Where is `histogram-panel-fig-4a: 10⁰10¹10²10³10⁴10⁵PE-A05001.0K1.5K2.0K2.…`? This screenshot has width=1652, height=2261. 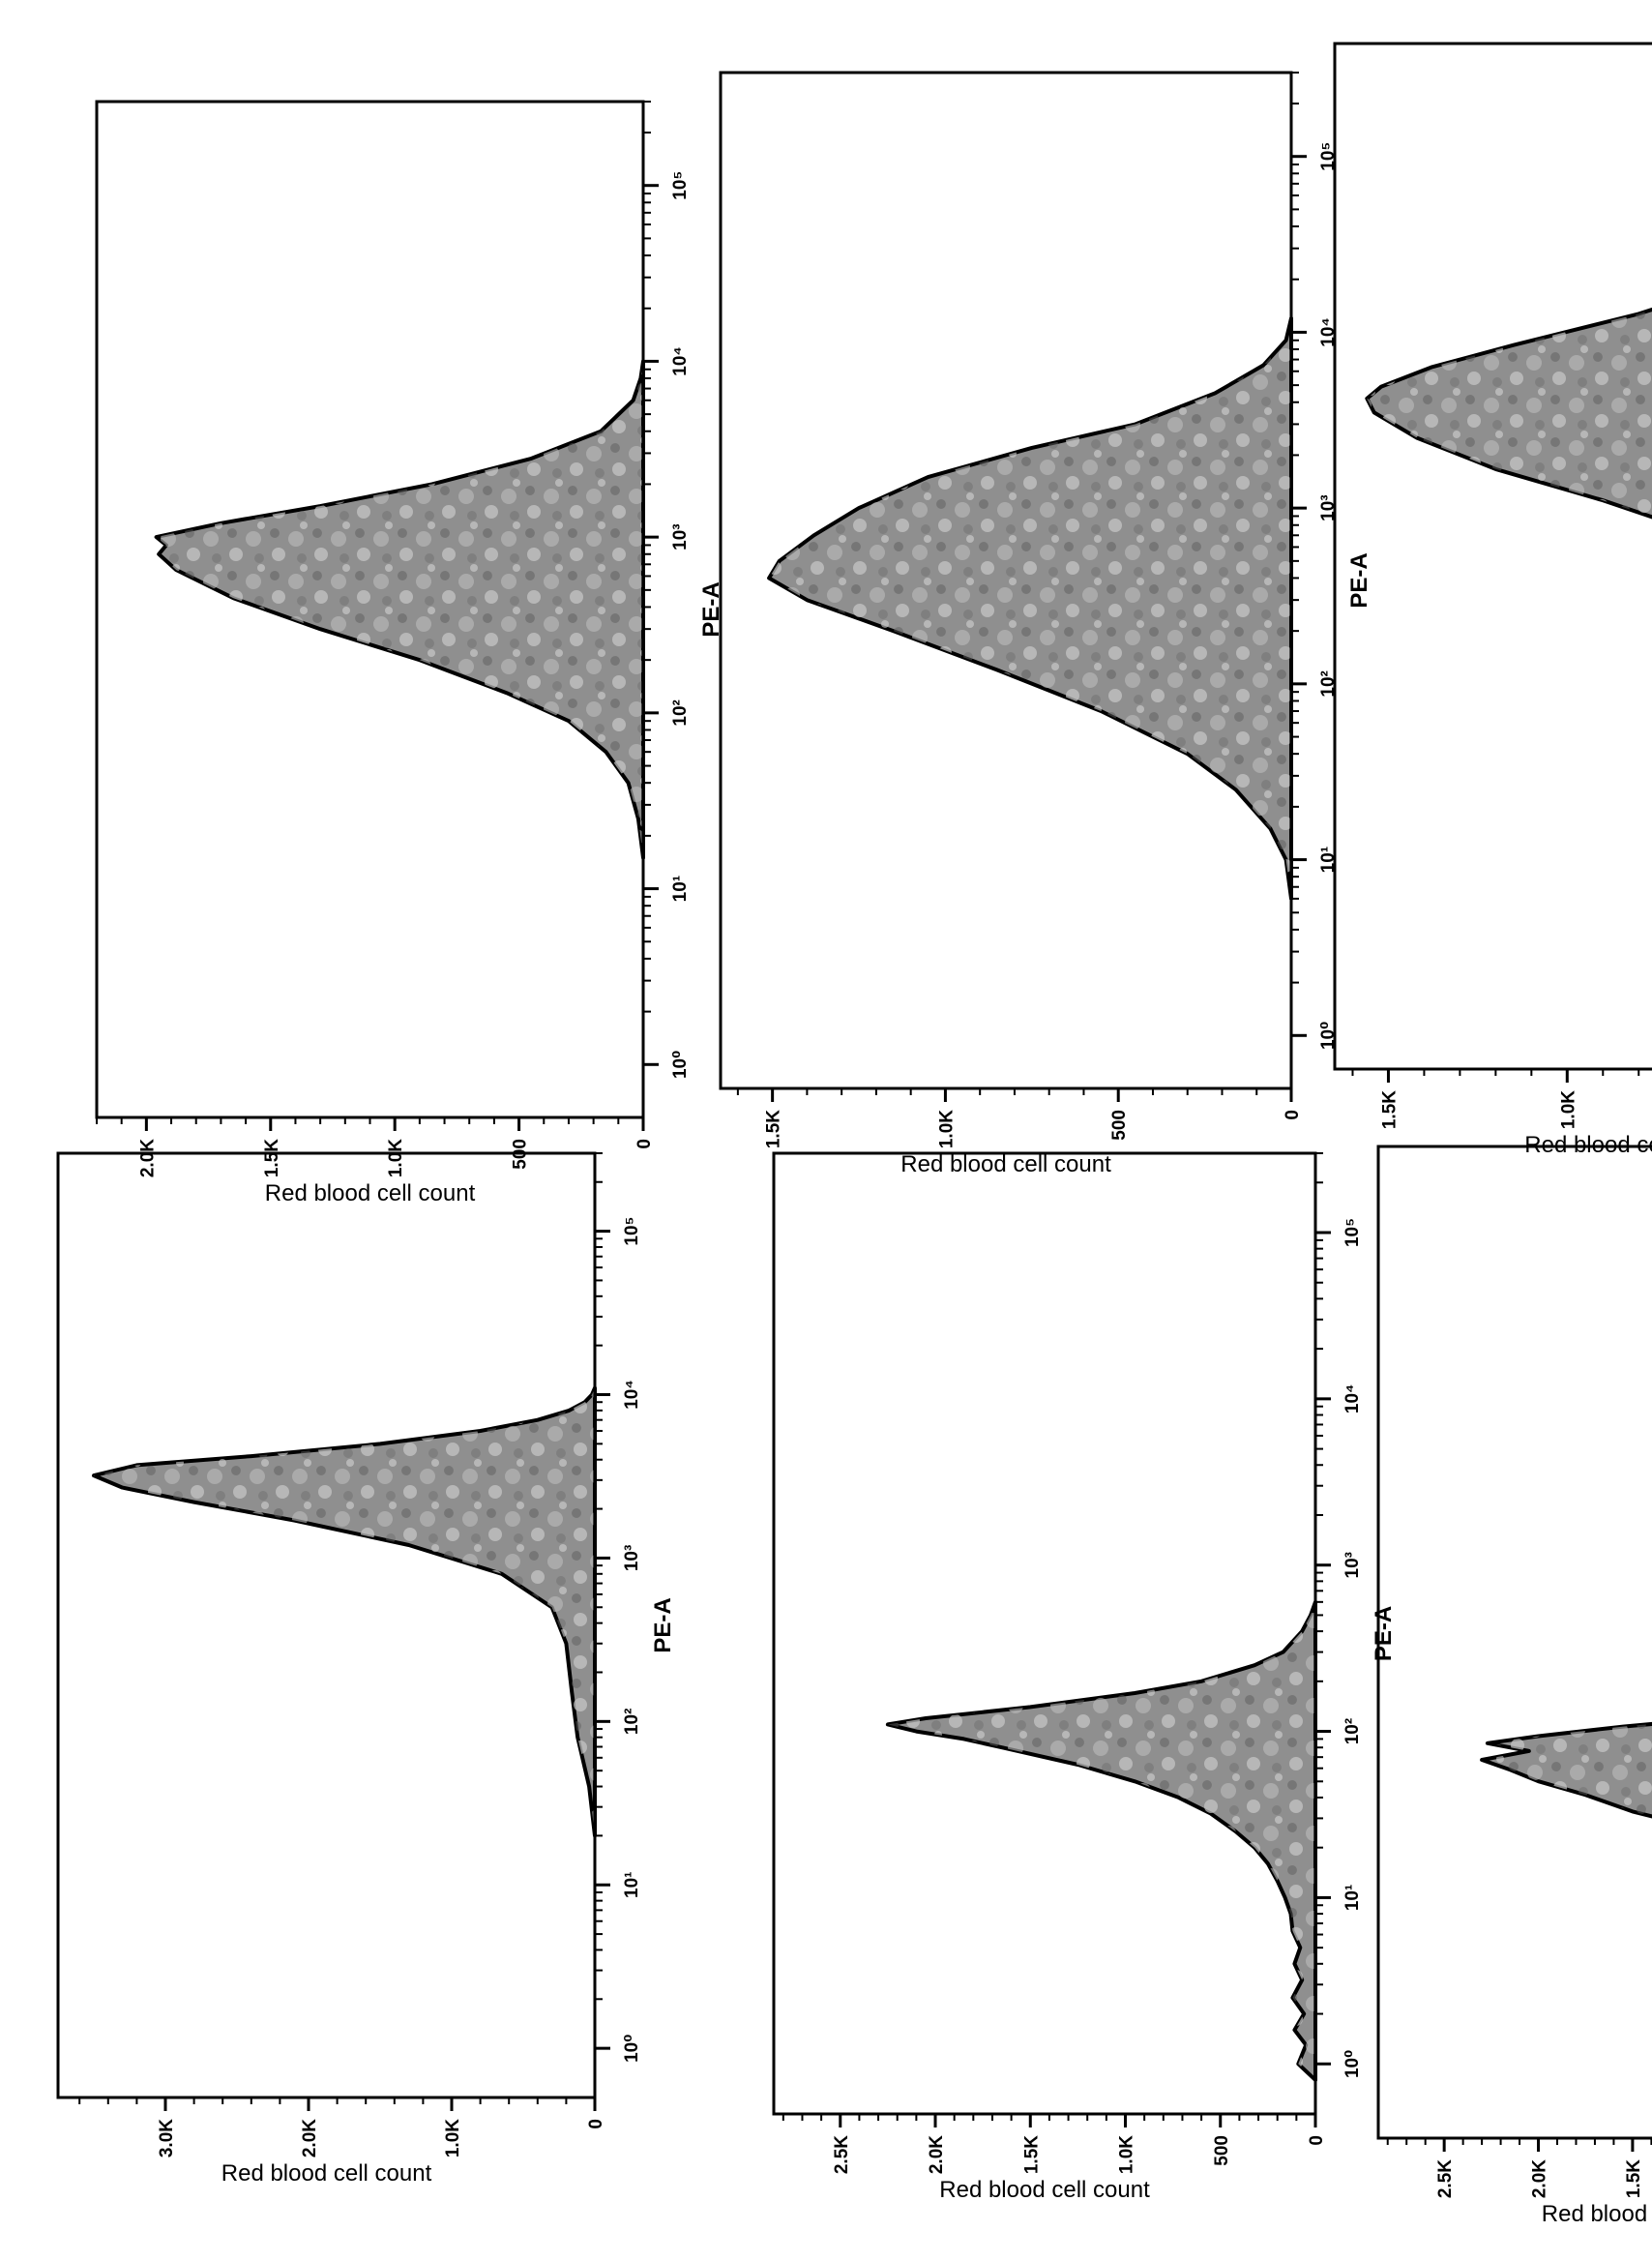
histogram-panel-fig-4a: 10⁰10¹10²10³10⁴10⁵PE-A05001.0K1.5K2.0K2.… is located at coordinates (1514, 1686).